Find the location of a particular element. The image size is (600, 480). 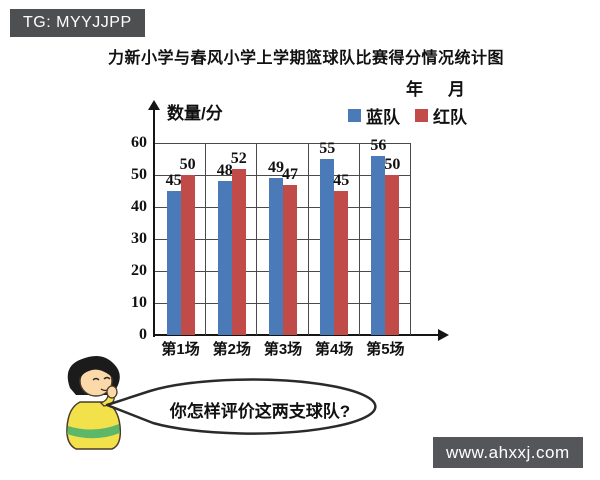

bar-红队-第1场 is located at coordinates (187, 255).